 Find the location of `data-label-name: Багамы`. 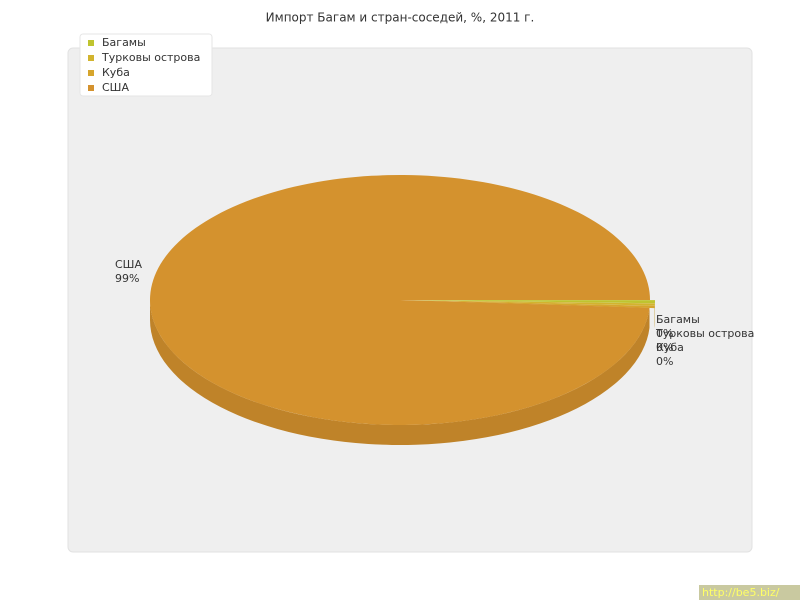

data-label-name: Багамы is located at coordinates (678, 319).